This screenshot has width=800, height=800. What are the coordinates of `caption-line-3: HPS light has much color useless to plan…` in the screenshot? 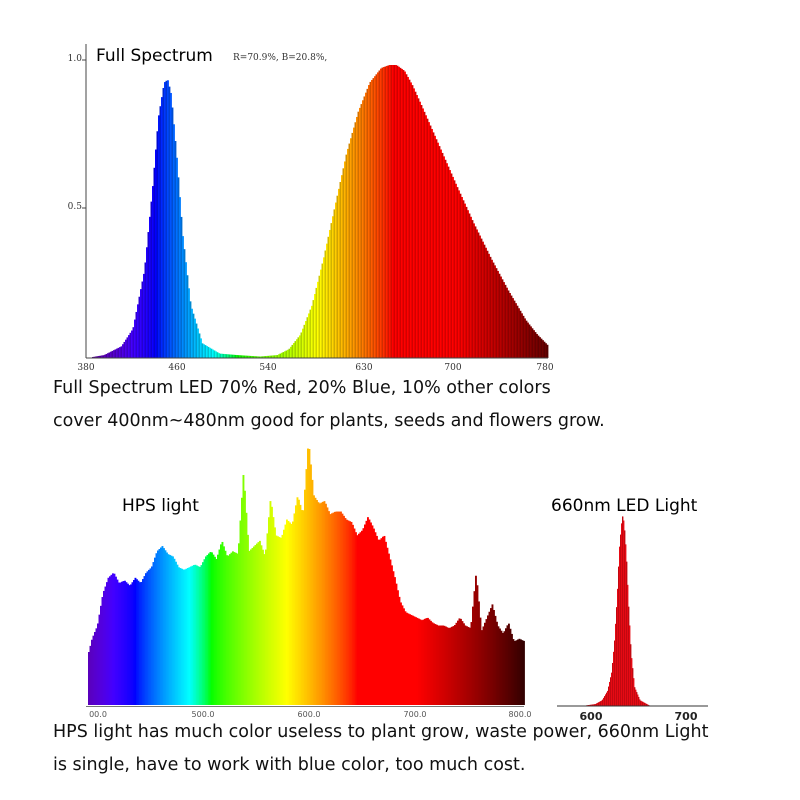 It's located at (381, 732).